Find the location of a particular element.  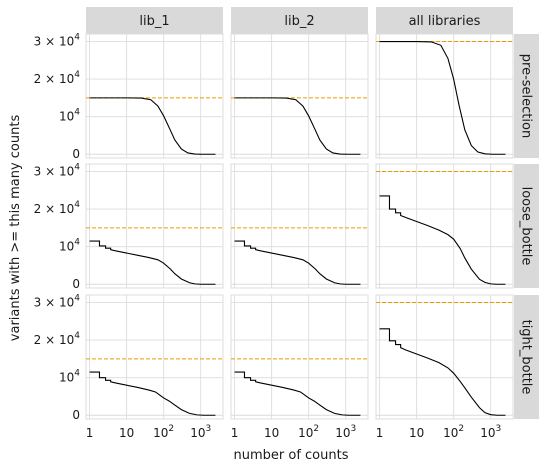

row-strip-label: tight_bottle is located at coordinates (526, 357).